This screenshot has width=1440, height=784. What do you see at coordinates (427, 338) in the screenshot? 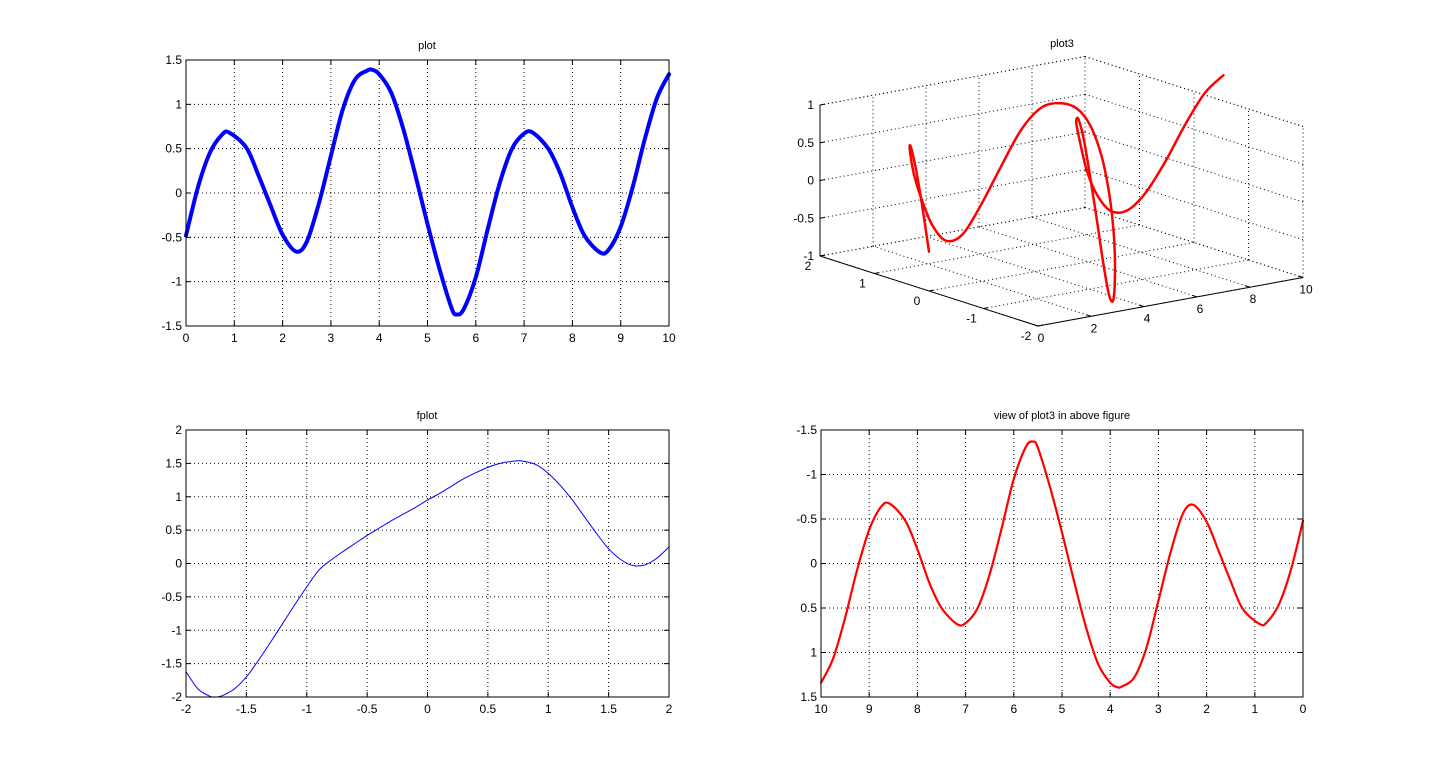
I see `plot-xtick-label: 5` at bounding box center [427, 338].